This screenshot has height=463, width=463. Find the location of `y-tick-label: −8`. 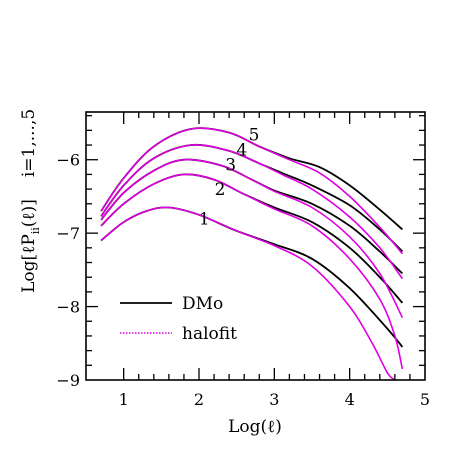

y-tick-label: −8 is located at coordinates (68, 307).